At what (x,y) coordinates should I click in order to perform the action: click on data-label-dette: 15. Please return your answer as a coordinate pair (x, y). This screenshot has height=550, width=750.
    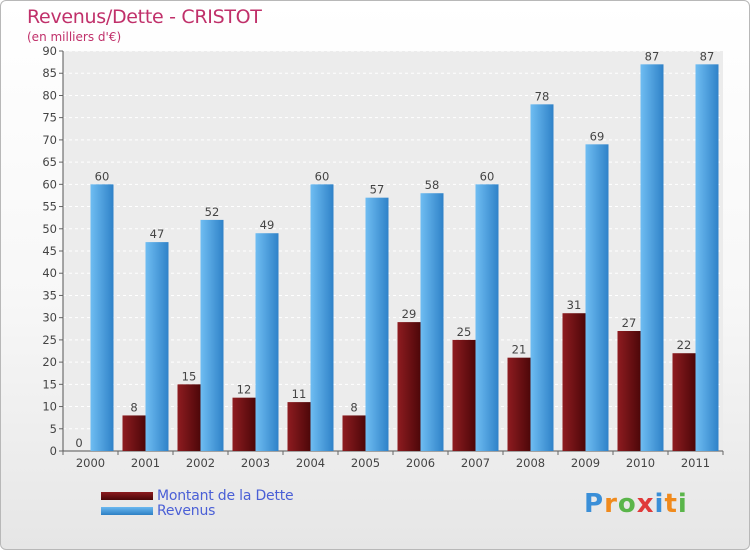
    Looking at the image, I should click on (189, 376).